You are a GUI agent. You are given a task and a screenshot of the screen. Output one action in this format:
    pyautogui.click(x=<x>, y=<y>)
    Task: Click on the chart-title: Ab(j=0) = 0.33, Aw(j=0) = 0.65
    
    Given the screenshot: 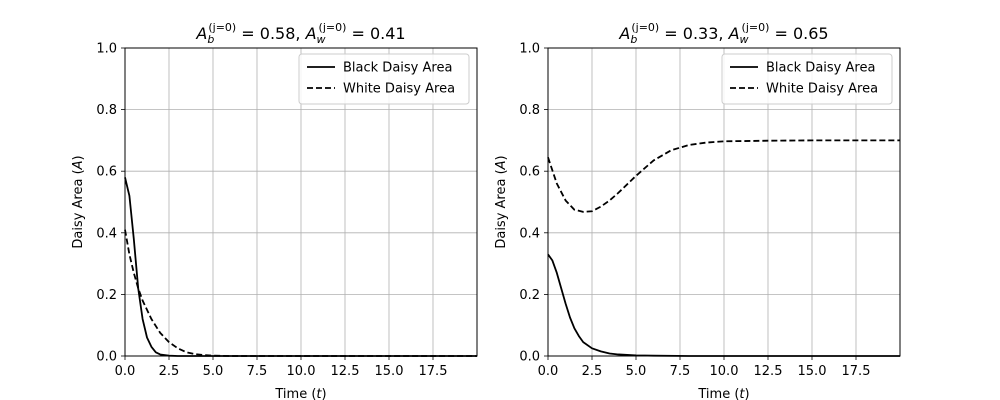 What is the action you would take?
    pyautogui.click(x=723, y=33)
    